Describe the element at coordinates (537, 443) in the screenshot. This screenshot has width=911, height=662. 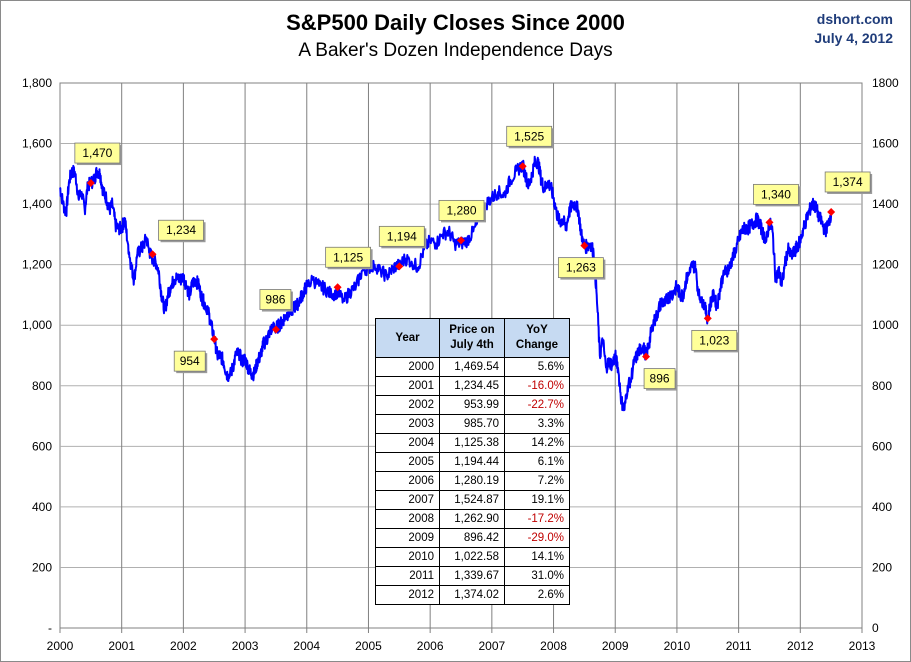
I see `table-cell-yoy: 14.2%` at that location.